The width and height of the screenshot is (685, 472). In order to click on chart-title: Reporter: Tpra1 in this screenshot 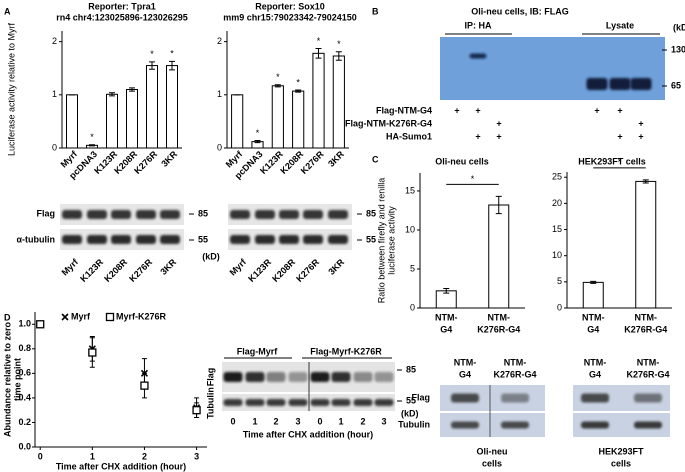, I will do `click(122, 6)`.